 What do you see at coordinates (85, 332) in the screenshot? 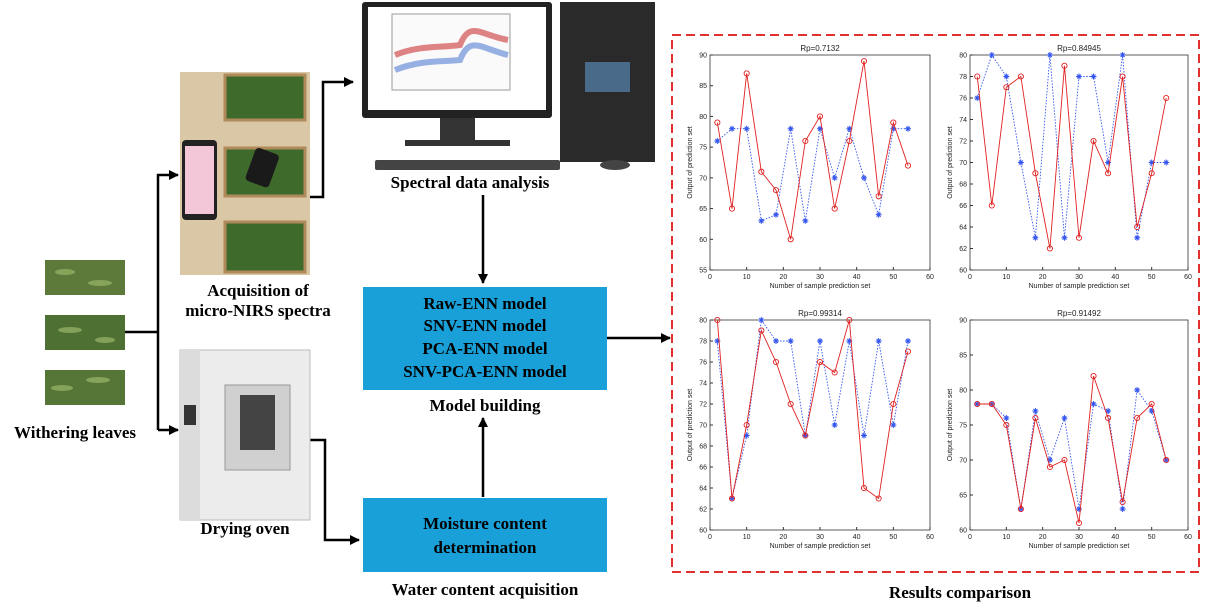
I see `leaf-photos` at bounding box center [85, 332].